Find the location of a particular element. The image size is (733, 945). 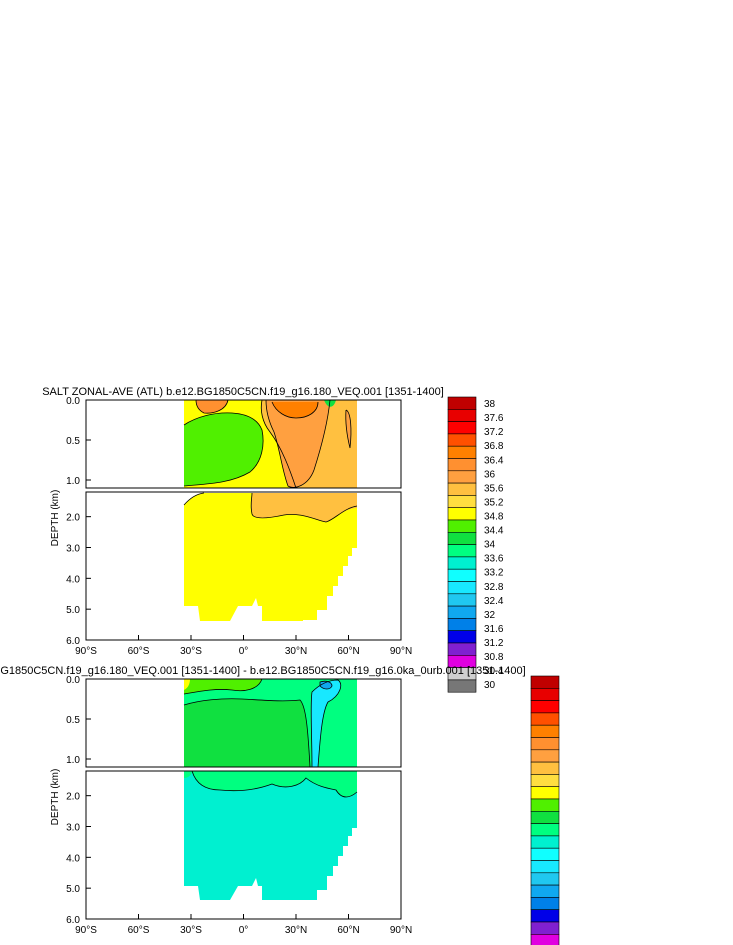

y-tick-label: 6.0 is located at coordinates (73, 641).